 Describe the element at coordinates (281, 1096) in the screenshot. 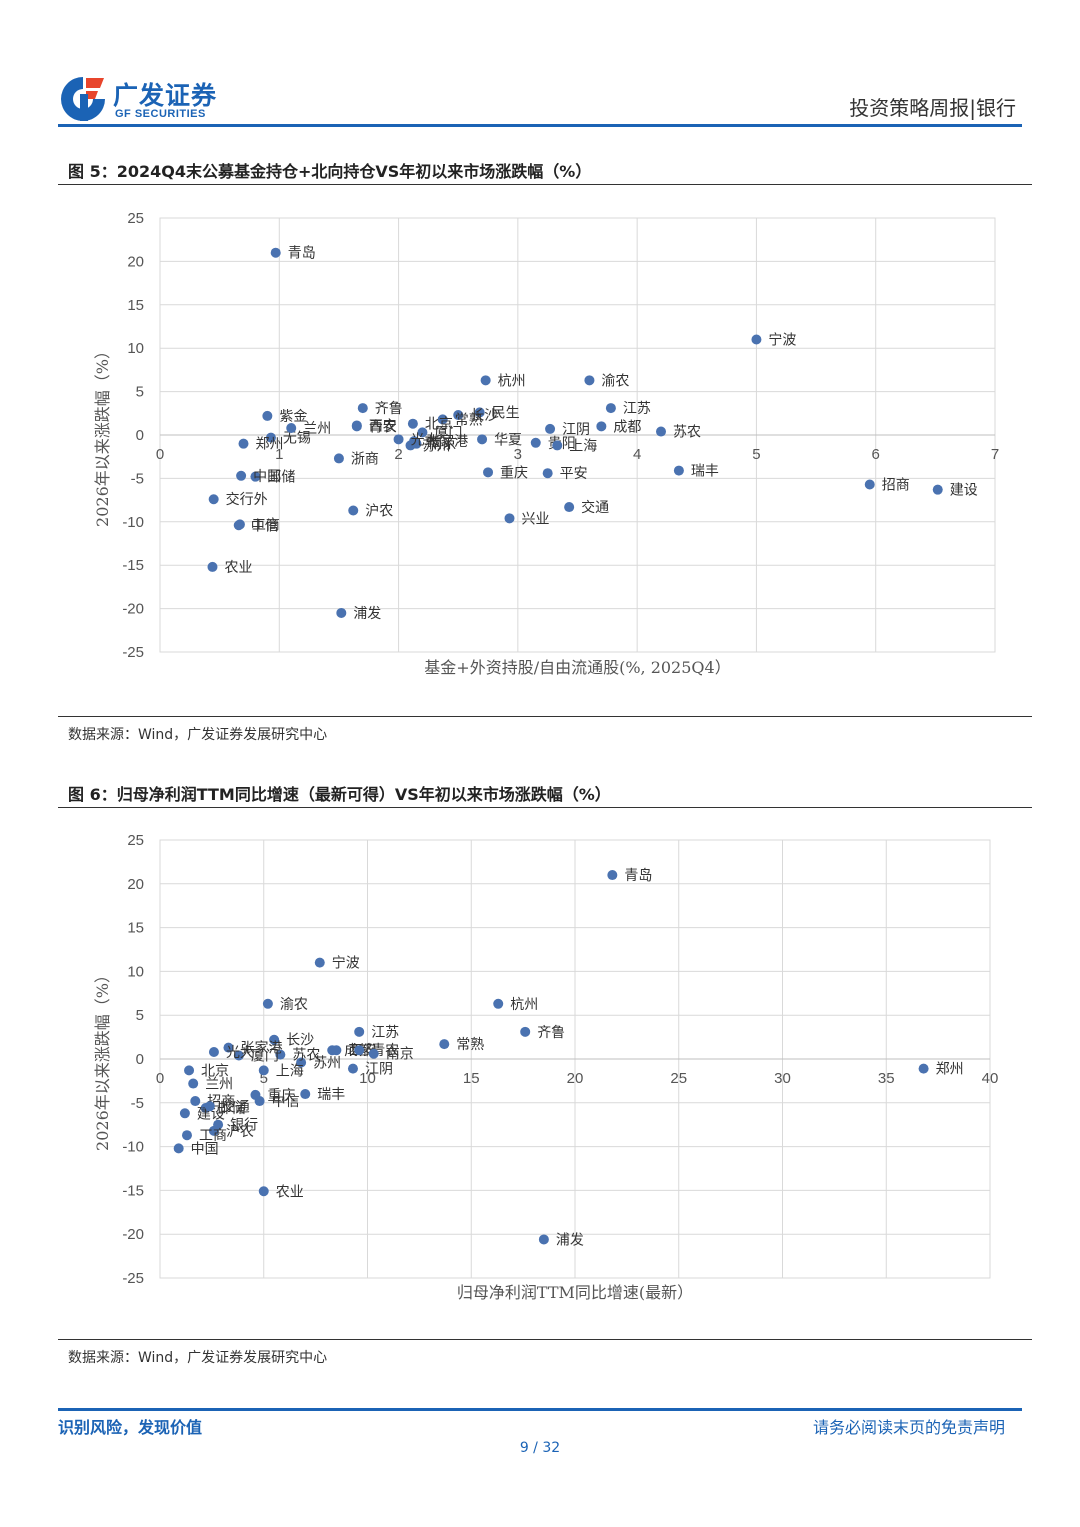

I see `data-point-label: 重庆` at that location.